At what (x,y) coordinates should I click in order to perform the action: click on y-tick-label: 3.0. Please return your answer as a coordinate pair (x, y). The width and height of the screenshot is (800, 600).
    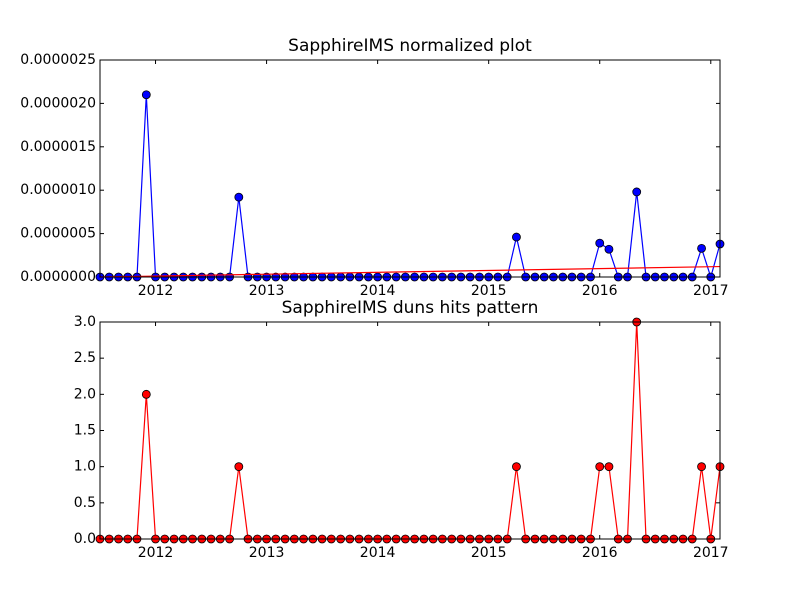
    Looking at the image, I should click on (85, 322).